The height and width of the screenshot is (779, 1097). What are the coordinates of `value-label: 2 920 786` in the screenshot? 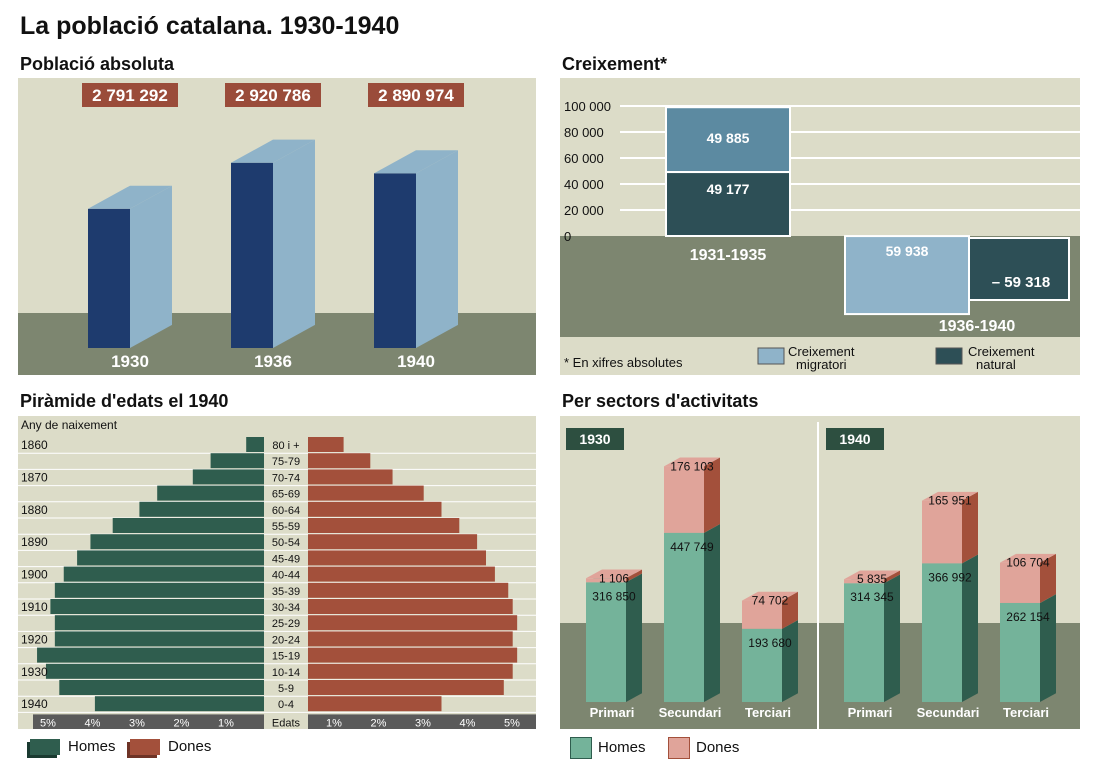 It's located at (273, 95).